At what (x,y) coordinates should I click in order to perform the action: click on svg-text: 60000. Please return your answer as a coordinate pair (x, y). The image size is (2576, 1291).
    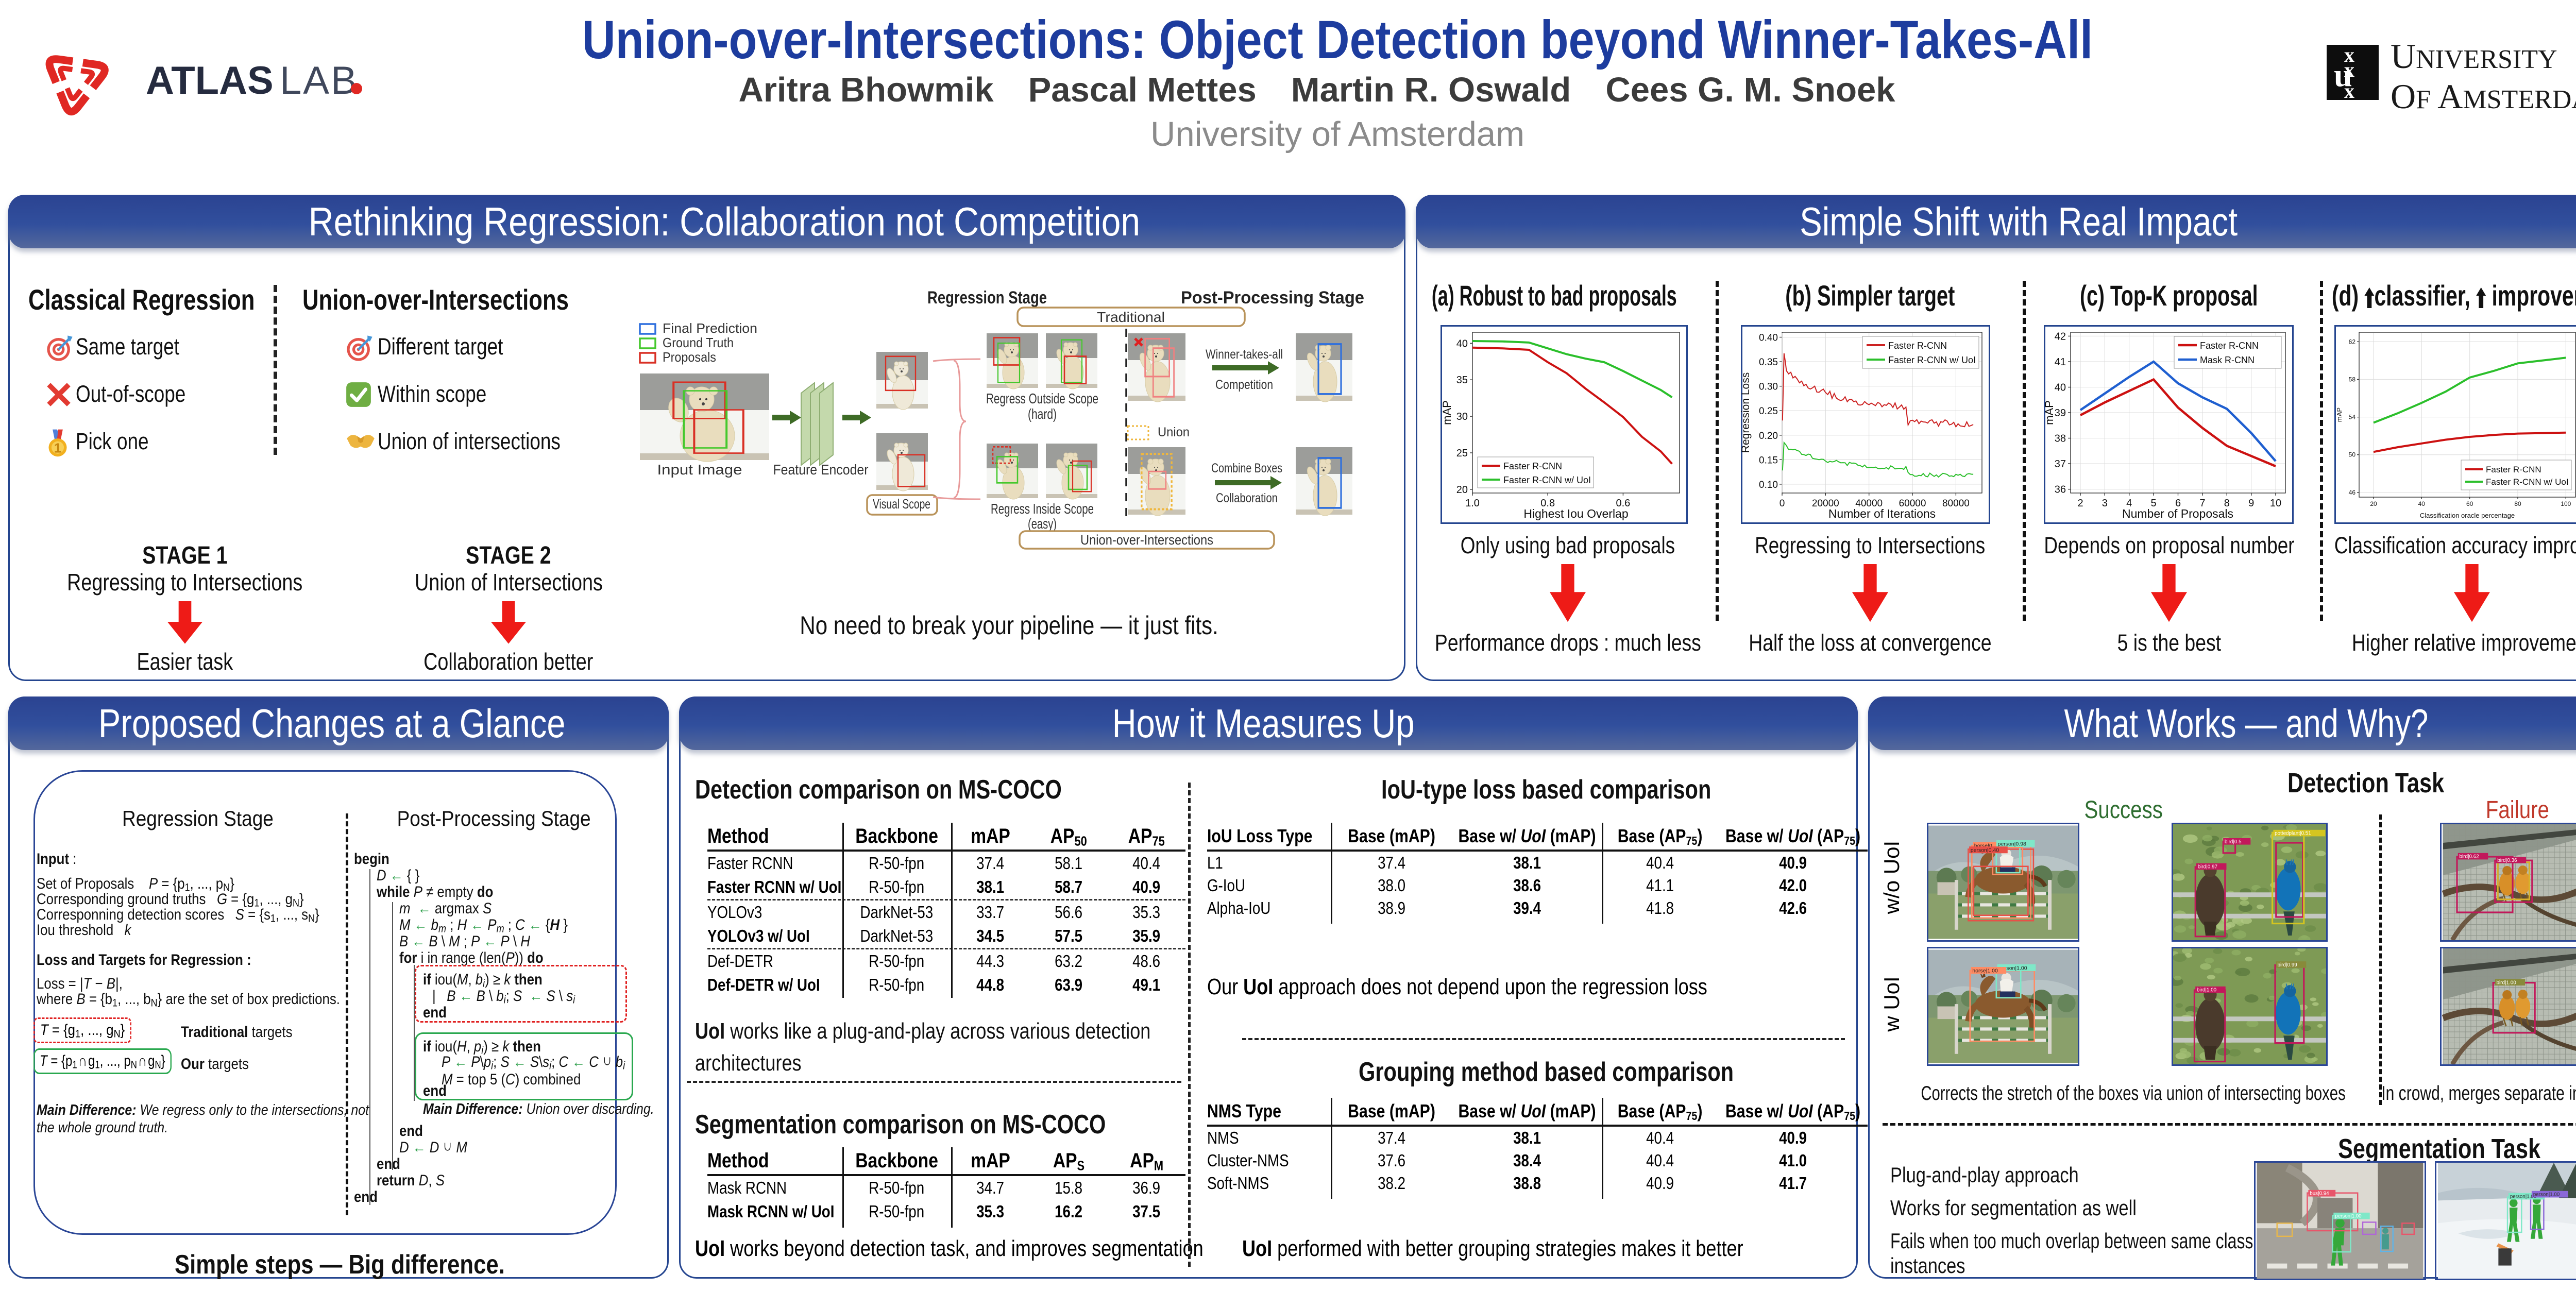
    Looking at the image, I should click on (1912, 504).